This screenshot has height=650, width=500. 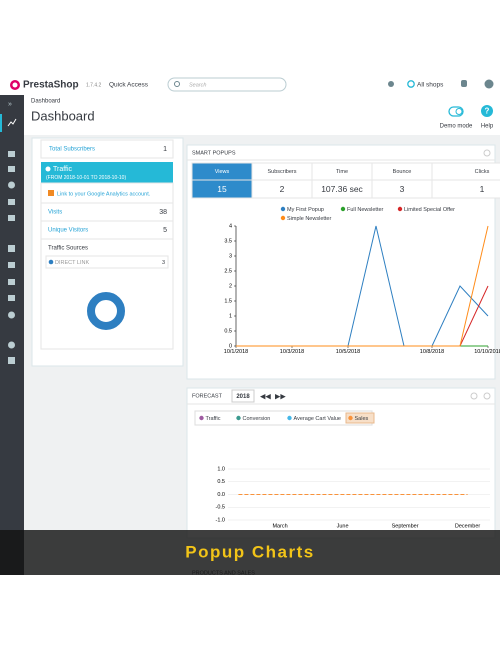 I want to click on table-header: Clicks, so click(x=482, y=172).